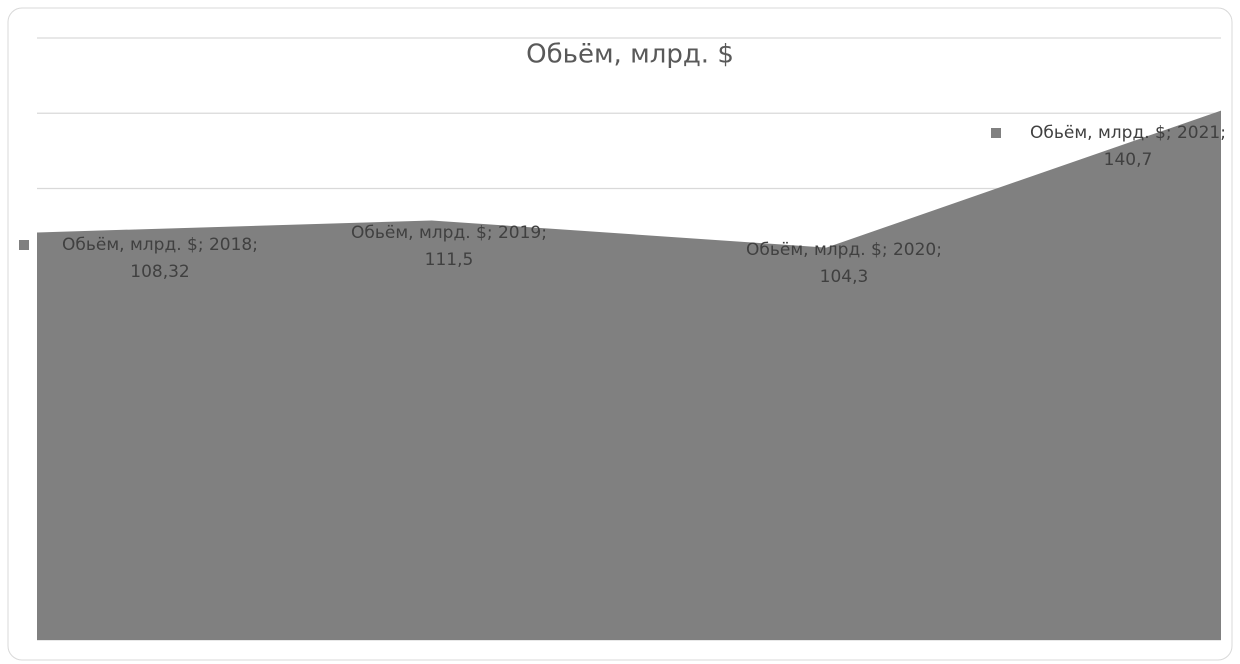 This screenshot has height=664, width=1240. Describe the element at coordinates (230, 245) in the screenshot. I see `label-category: 2018` at that location.